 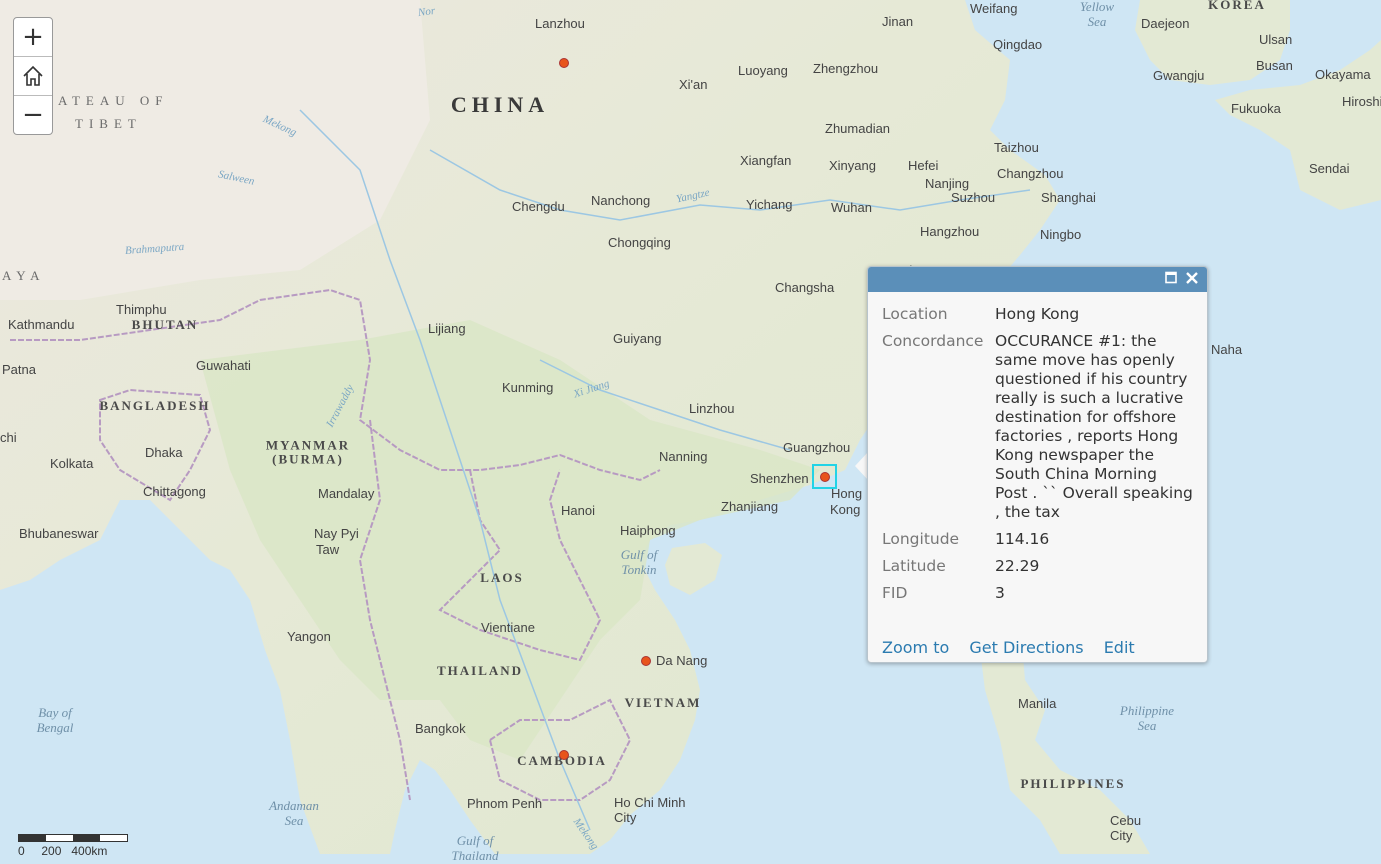 What do you see at coordinates (328, 549) in the screenshot?
I see `city-label: Taw` at bounding box center [328, 549].